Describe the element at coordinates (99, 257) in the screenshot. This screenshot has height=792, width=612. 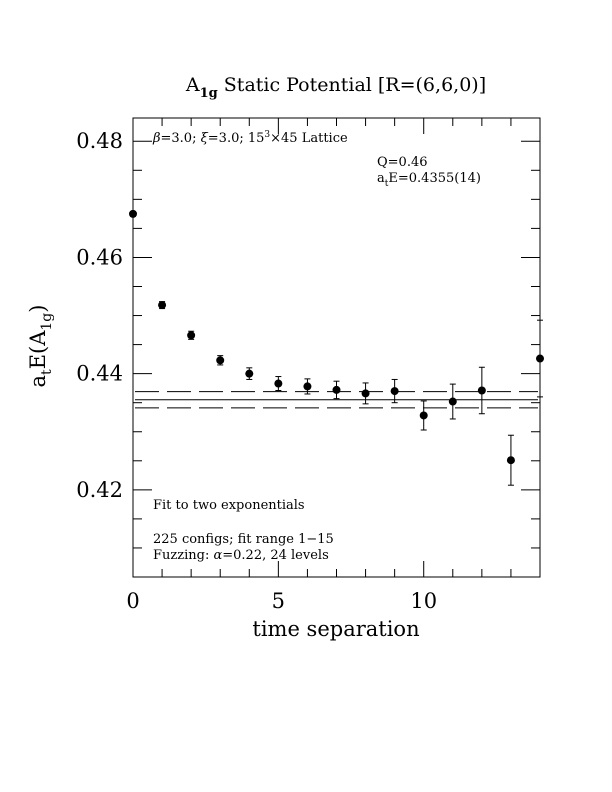
I see `y-tick-label: 0.46` at that location.